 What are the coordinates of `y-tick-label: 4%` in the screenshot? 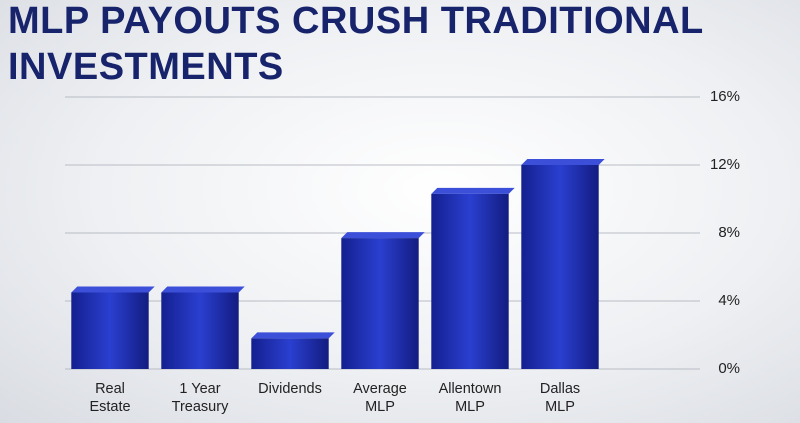 It's located at (729, 300).